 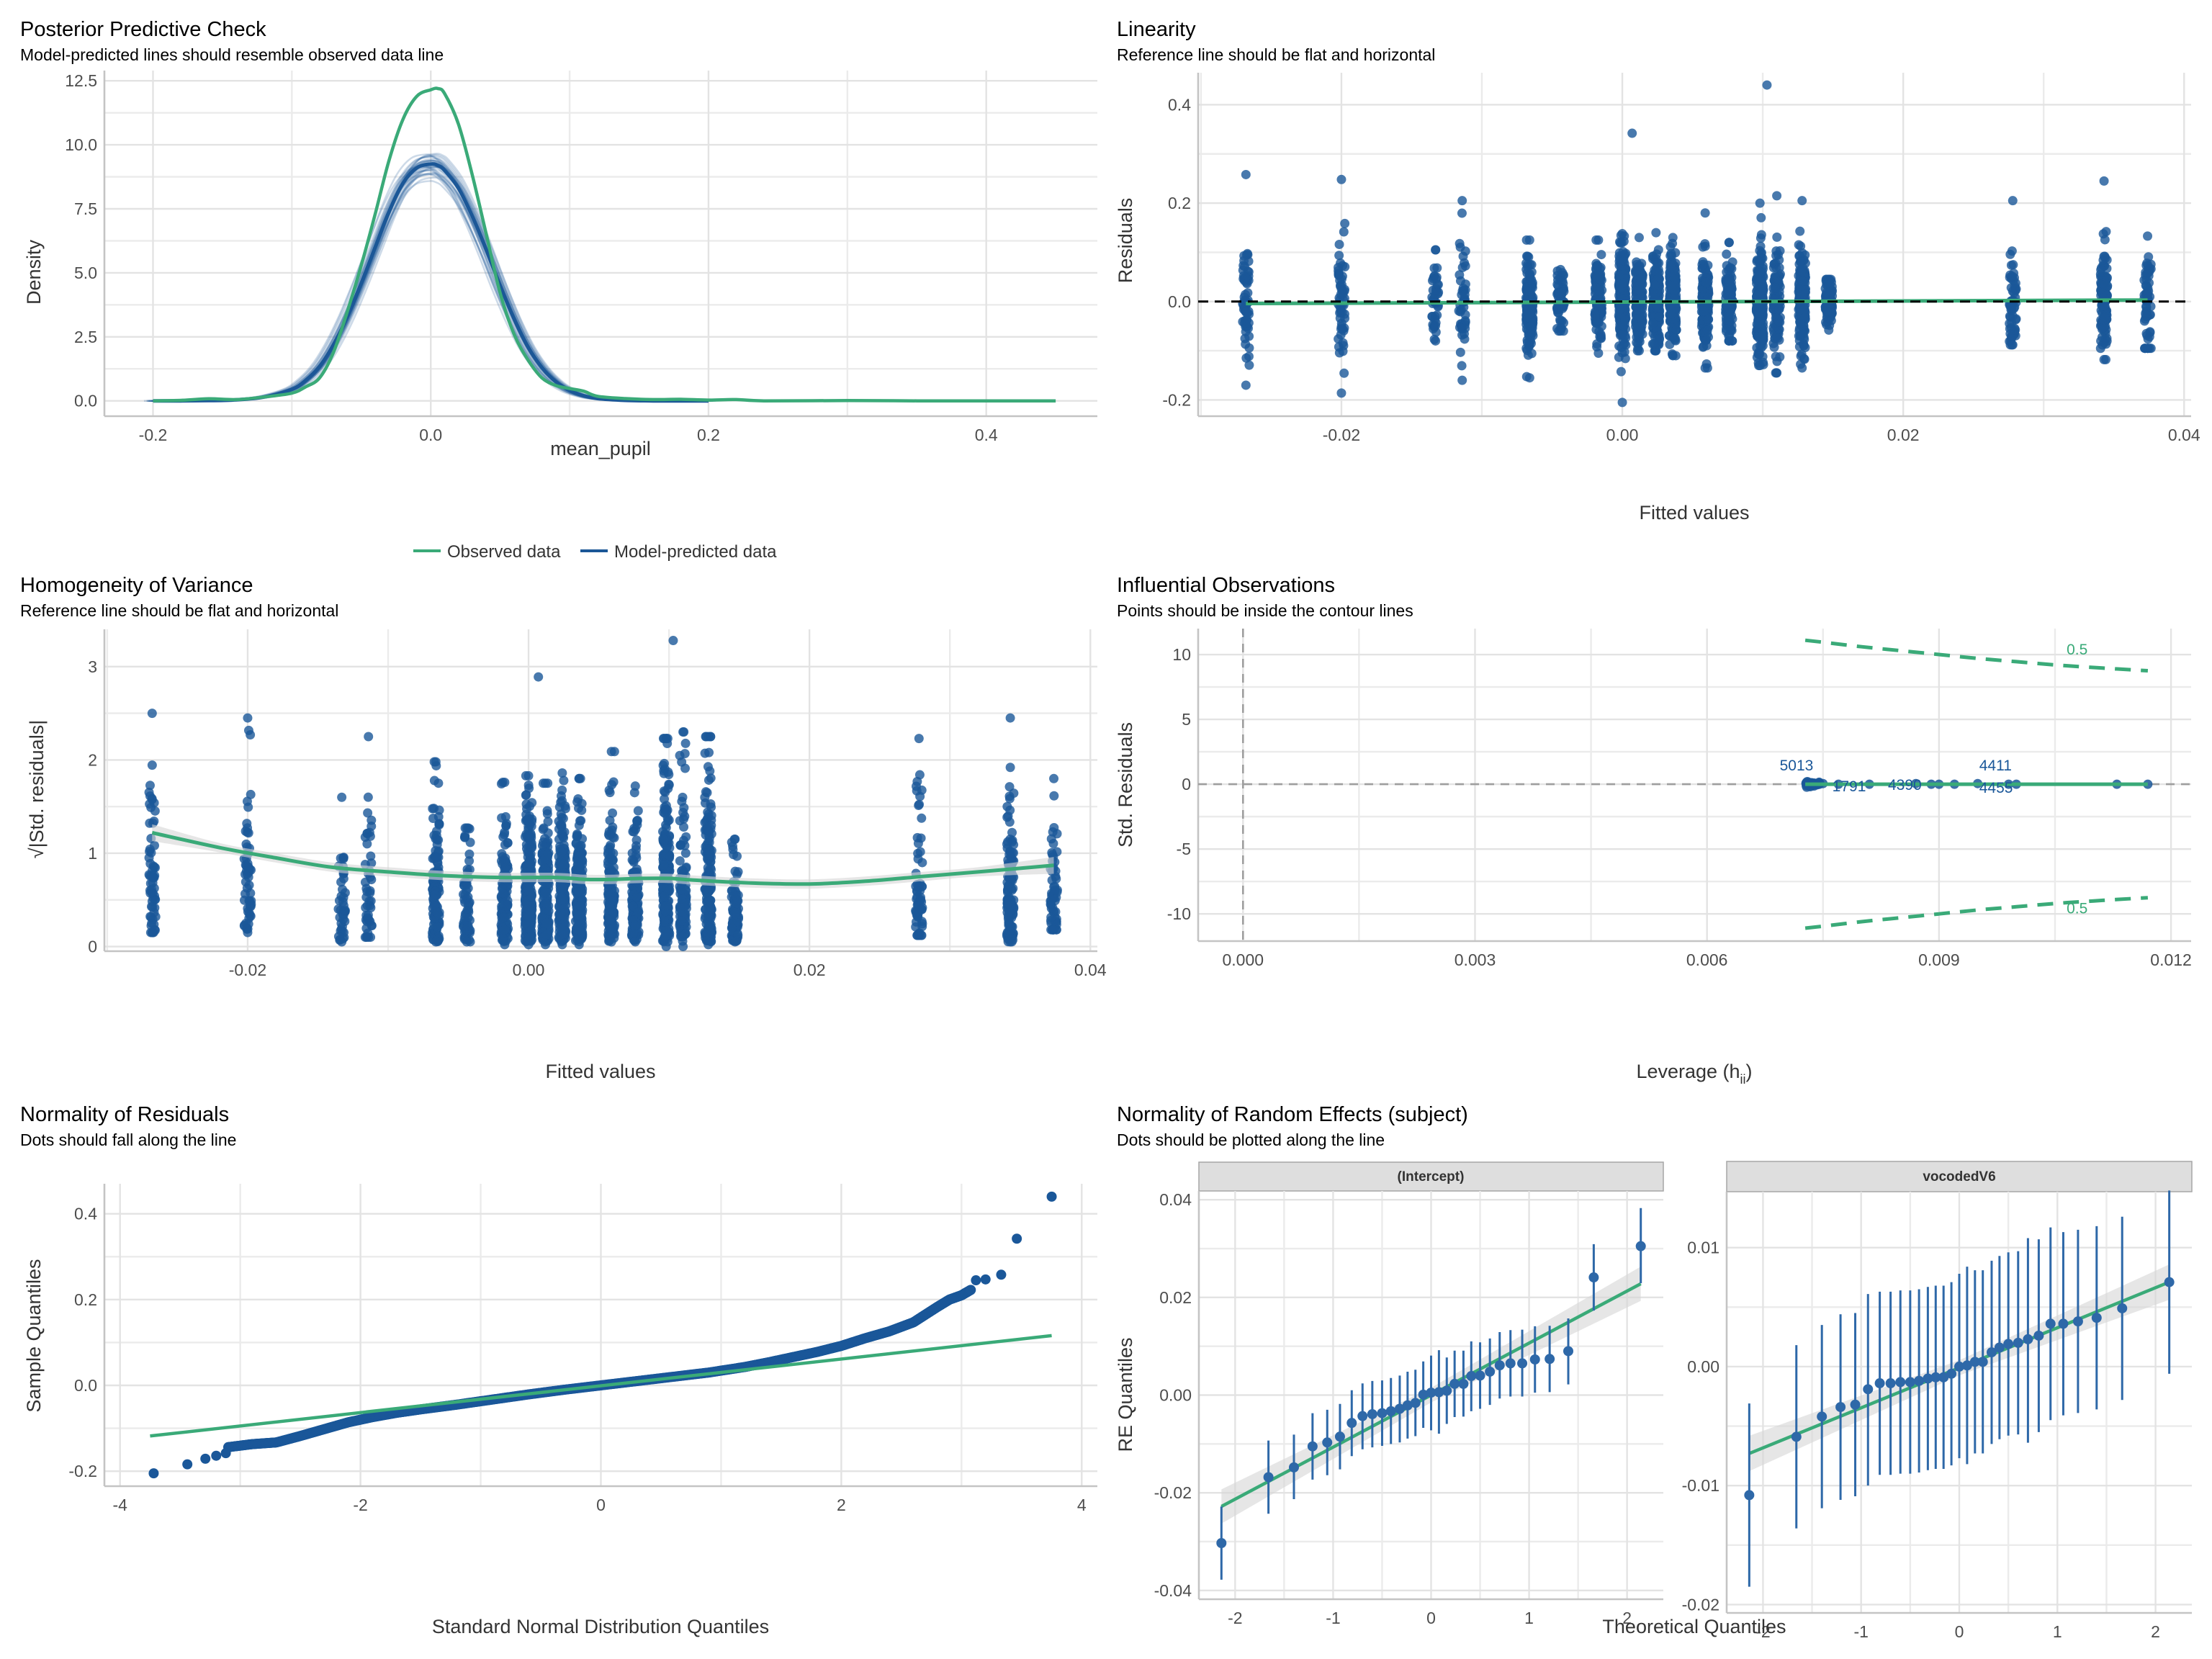 I want to click on observed-data-line, so click(x=604, y=245).